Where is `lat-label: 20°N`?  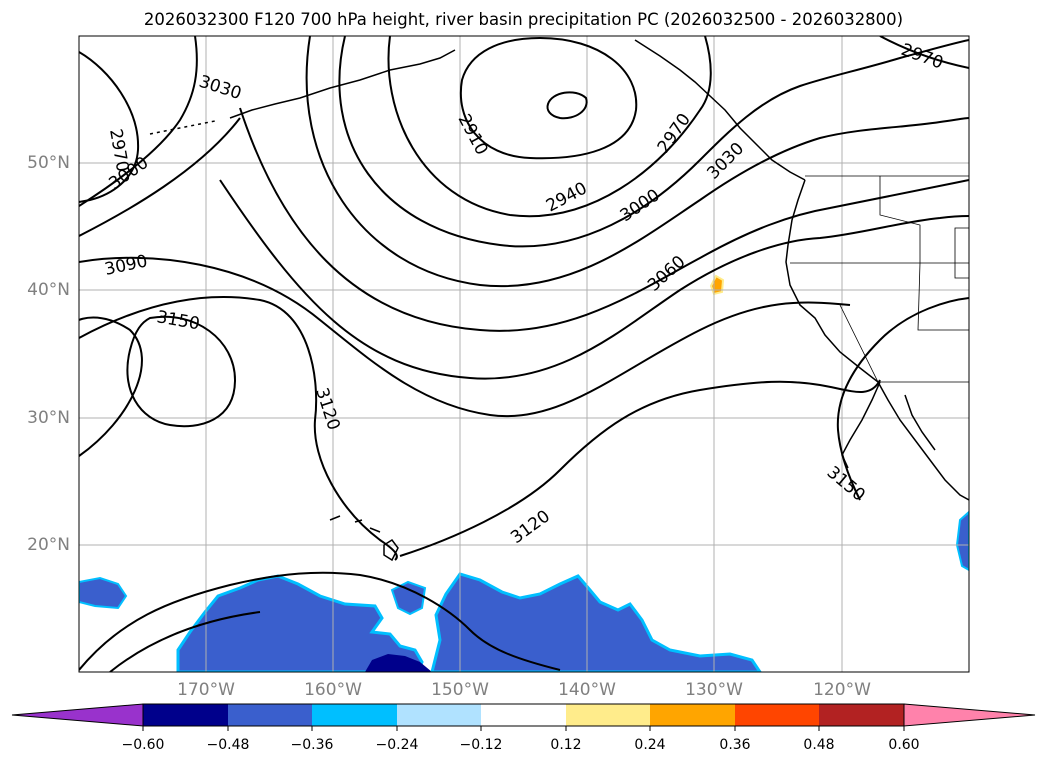
lat-label: 20°N is located at coordinates (48, 545).